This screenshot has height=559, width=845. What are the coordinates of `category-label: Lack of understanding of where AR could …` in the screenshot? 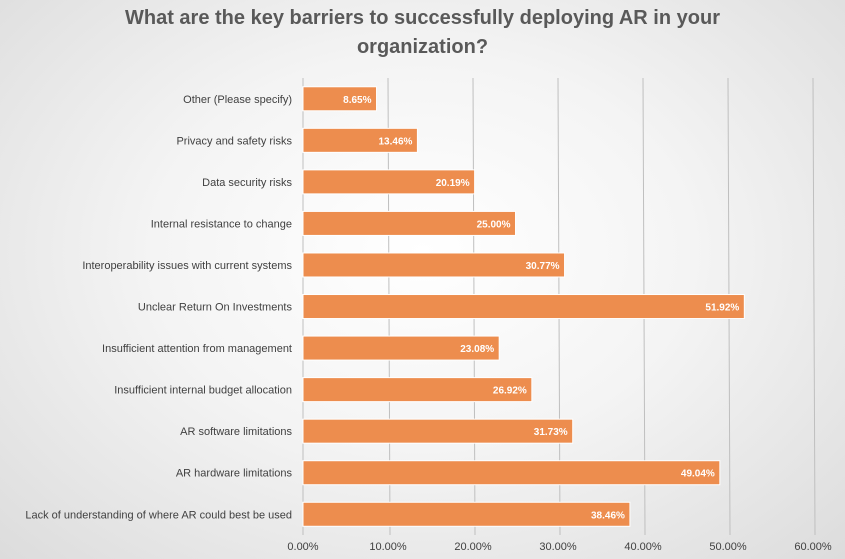 It's located at (158, 515).